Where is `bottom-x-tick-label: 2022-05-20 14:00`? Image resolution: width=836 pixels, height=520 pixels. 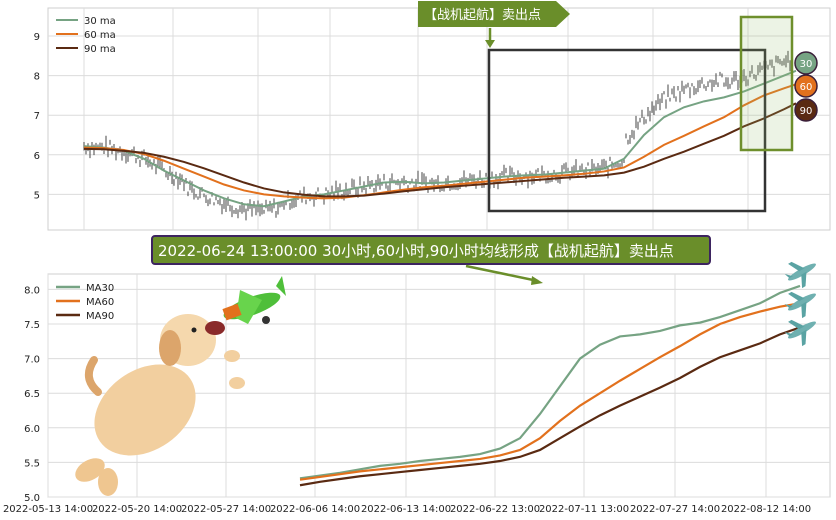 bottom-x-tick-label: 2022-05-20 14:00 is located at coordinates (137, 509).